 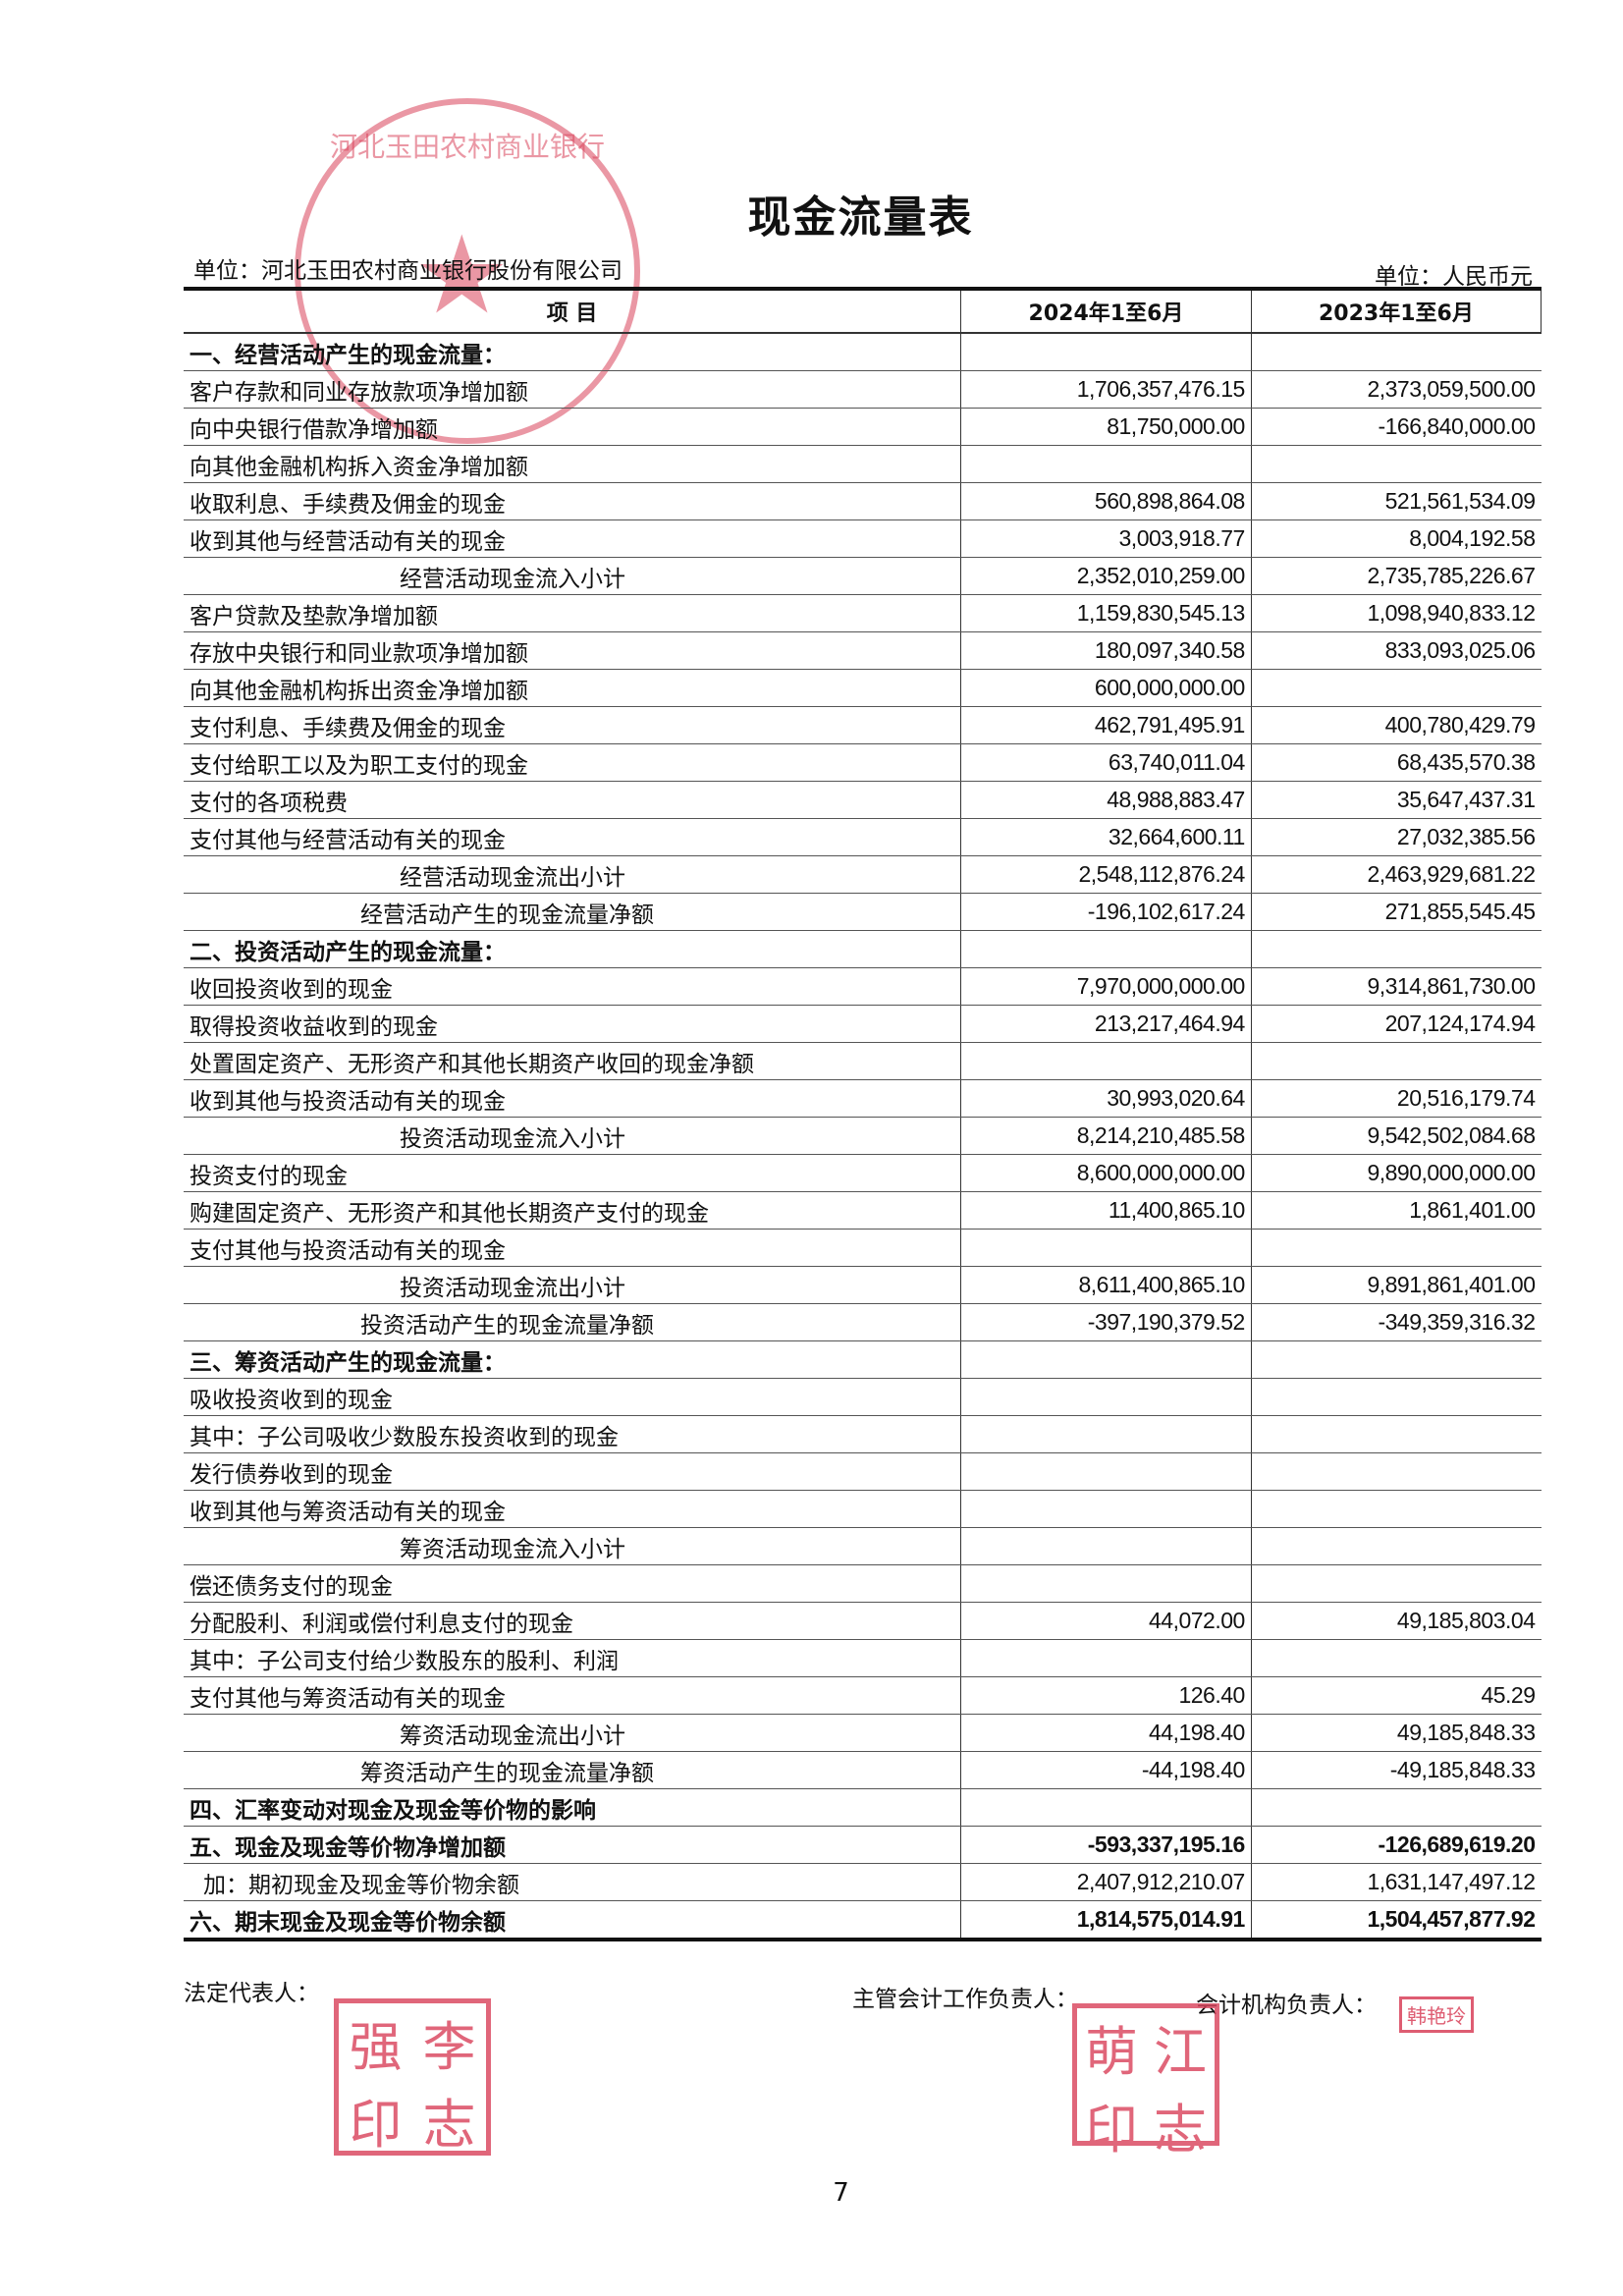 I want to click on value-2023: 45.29, so click(x=1396, y=1695).